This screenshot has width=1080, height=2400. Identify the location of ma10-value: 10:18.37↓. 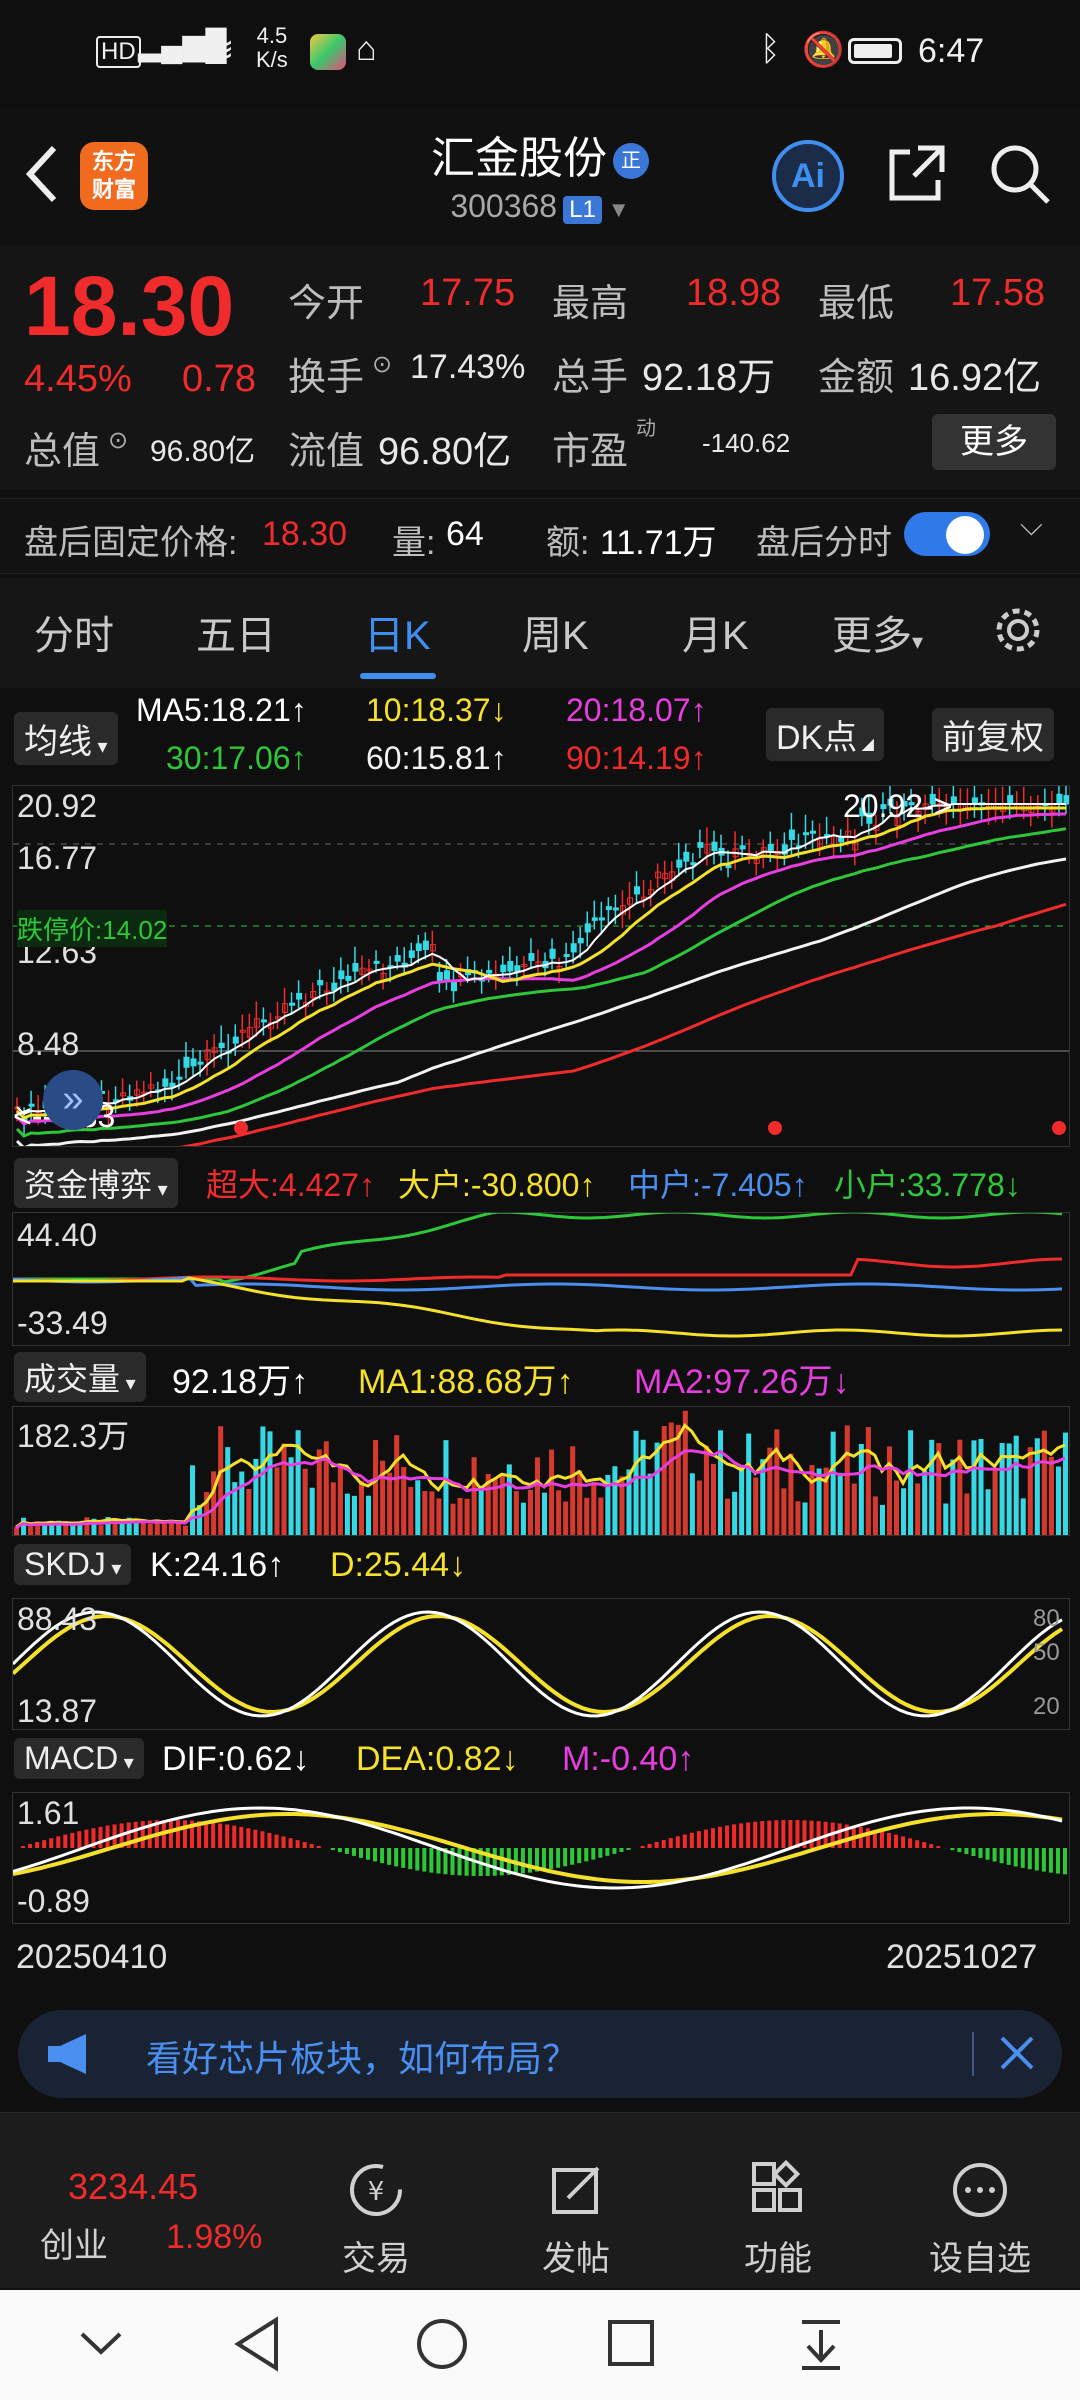
(436, 710).